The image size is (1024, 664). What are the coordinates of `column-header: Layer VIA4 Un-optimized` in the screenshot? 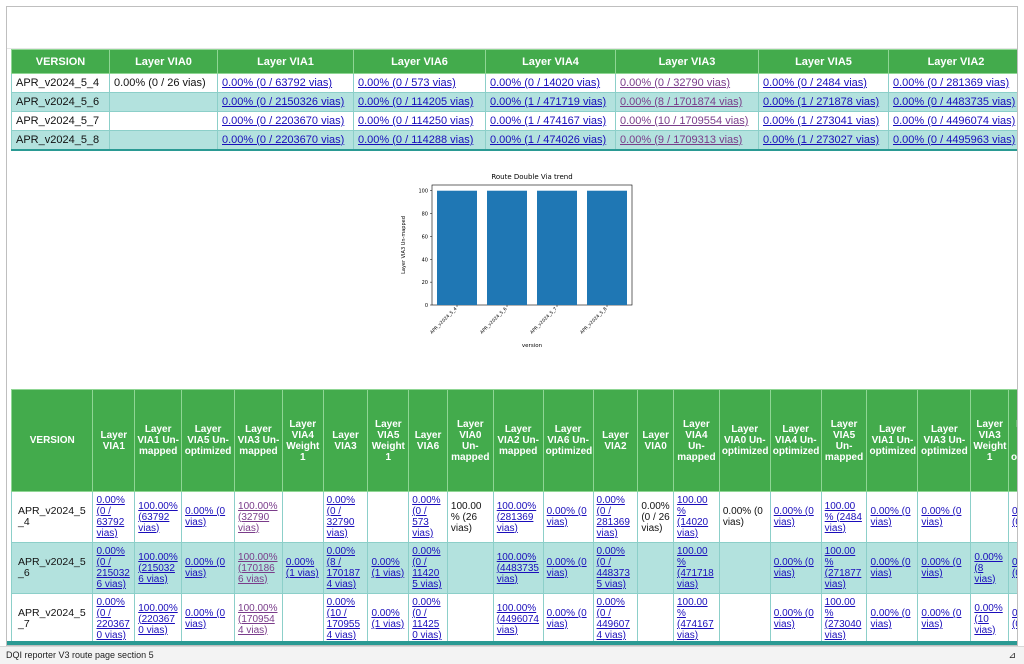 It's located at (795, 440).